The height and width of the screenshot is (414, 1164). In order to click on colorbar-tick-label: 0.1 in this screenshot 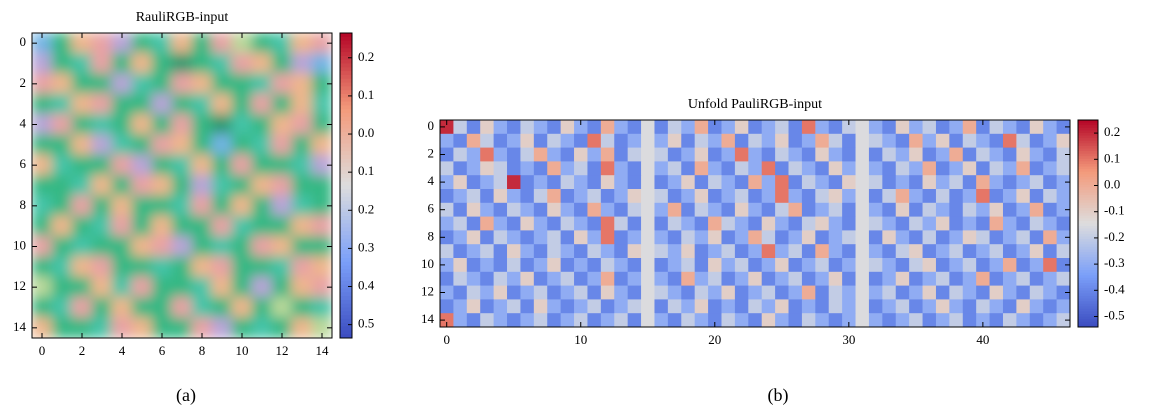, I will do `click(366, 94)`.